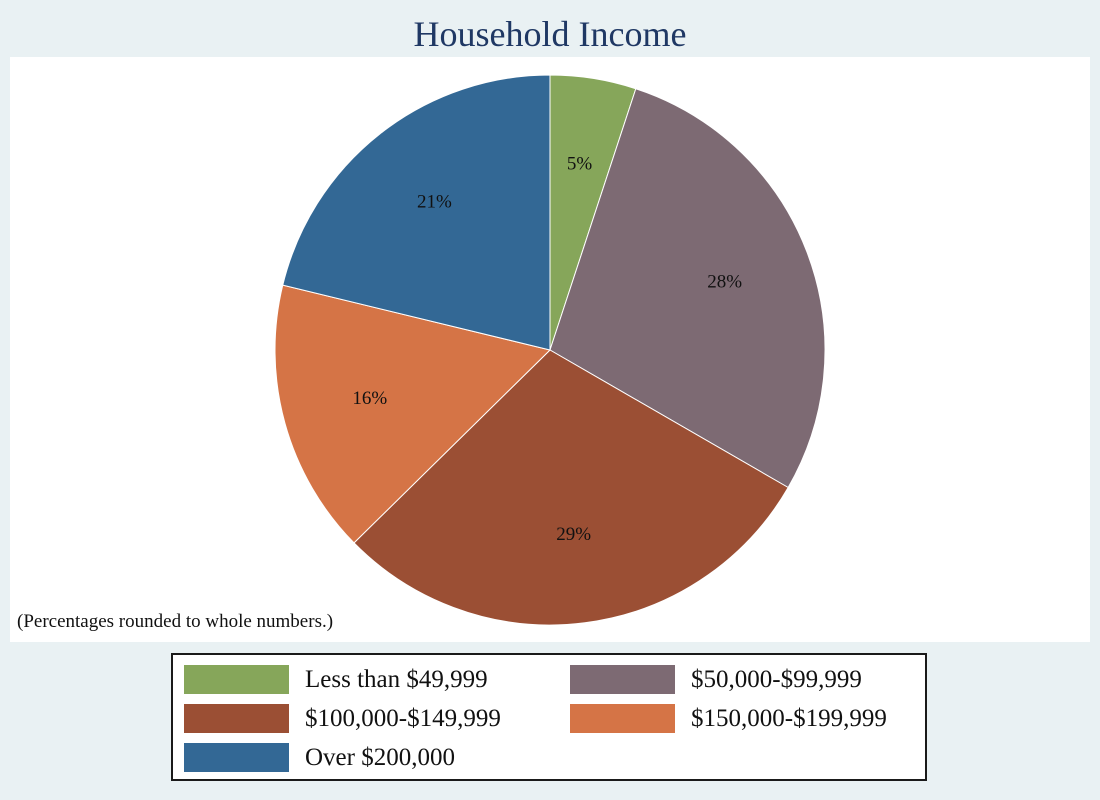 The image size is (1100, 800). I want to click on chart-title: Household Income, so click(550, 34).